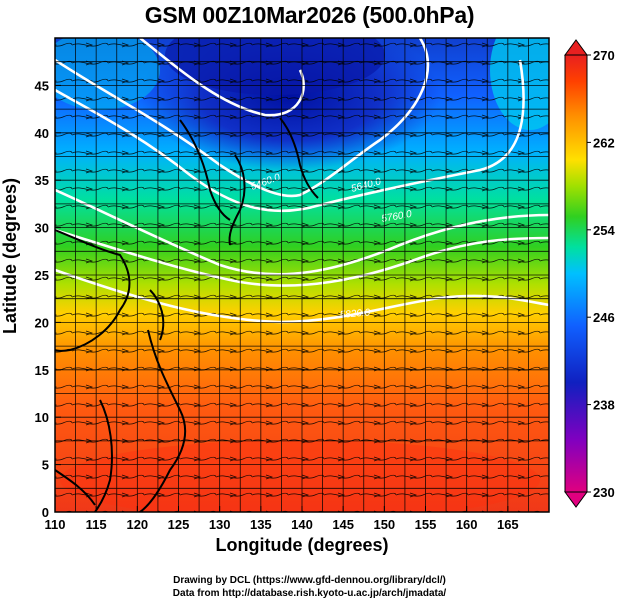  I want to click on x-tick-label: 120, so click(137, 524).